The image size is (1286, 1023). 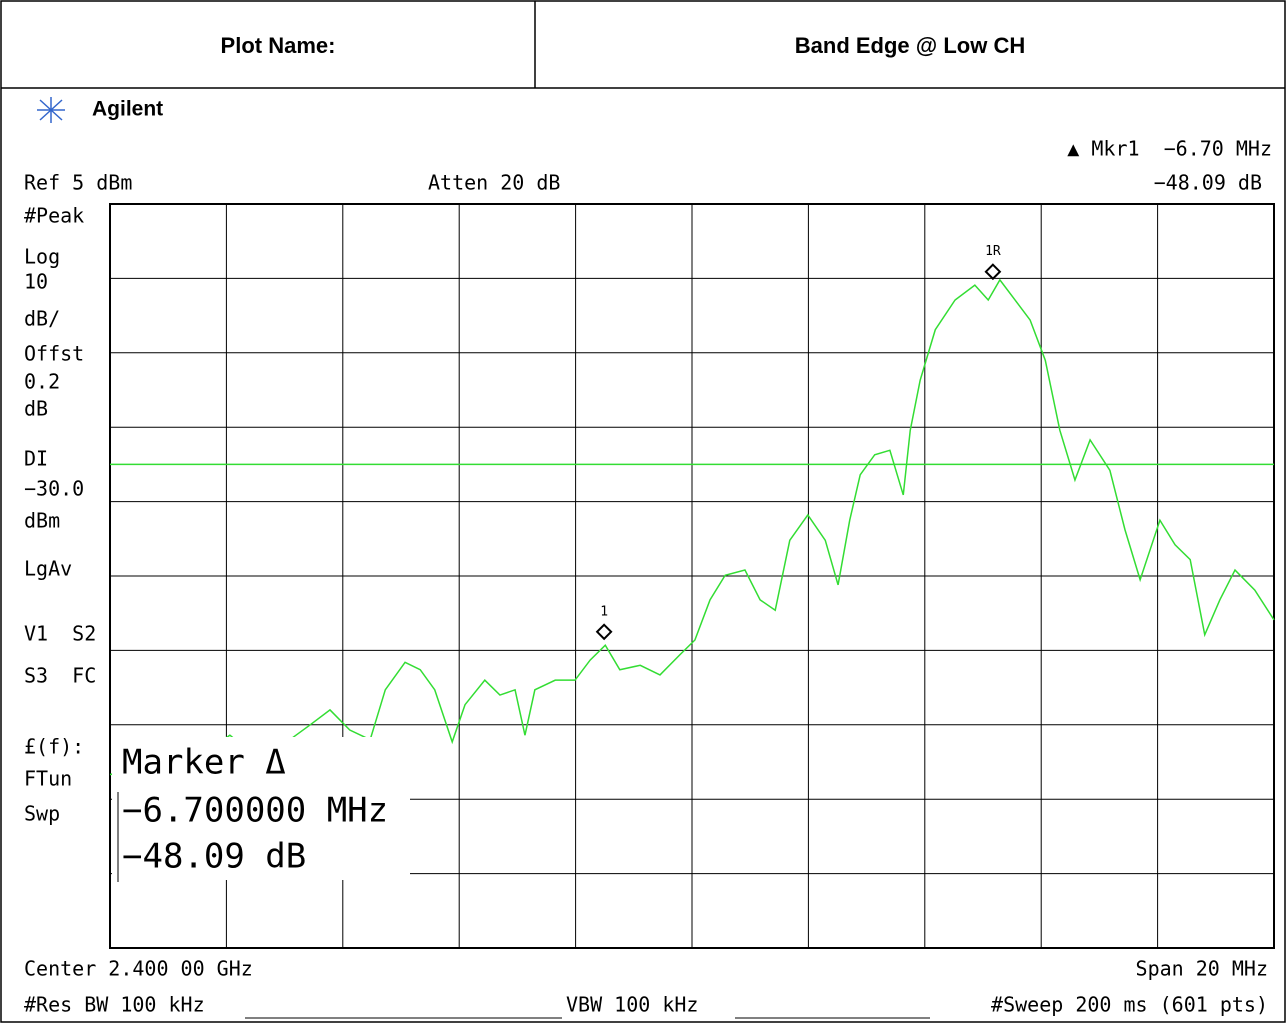 I want to click on header-right: Band Edge @ Low CH, so click(x=910, y=45).